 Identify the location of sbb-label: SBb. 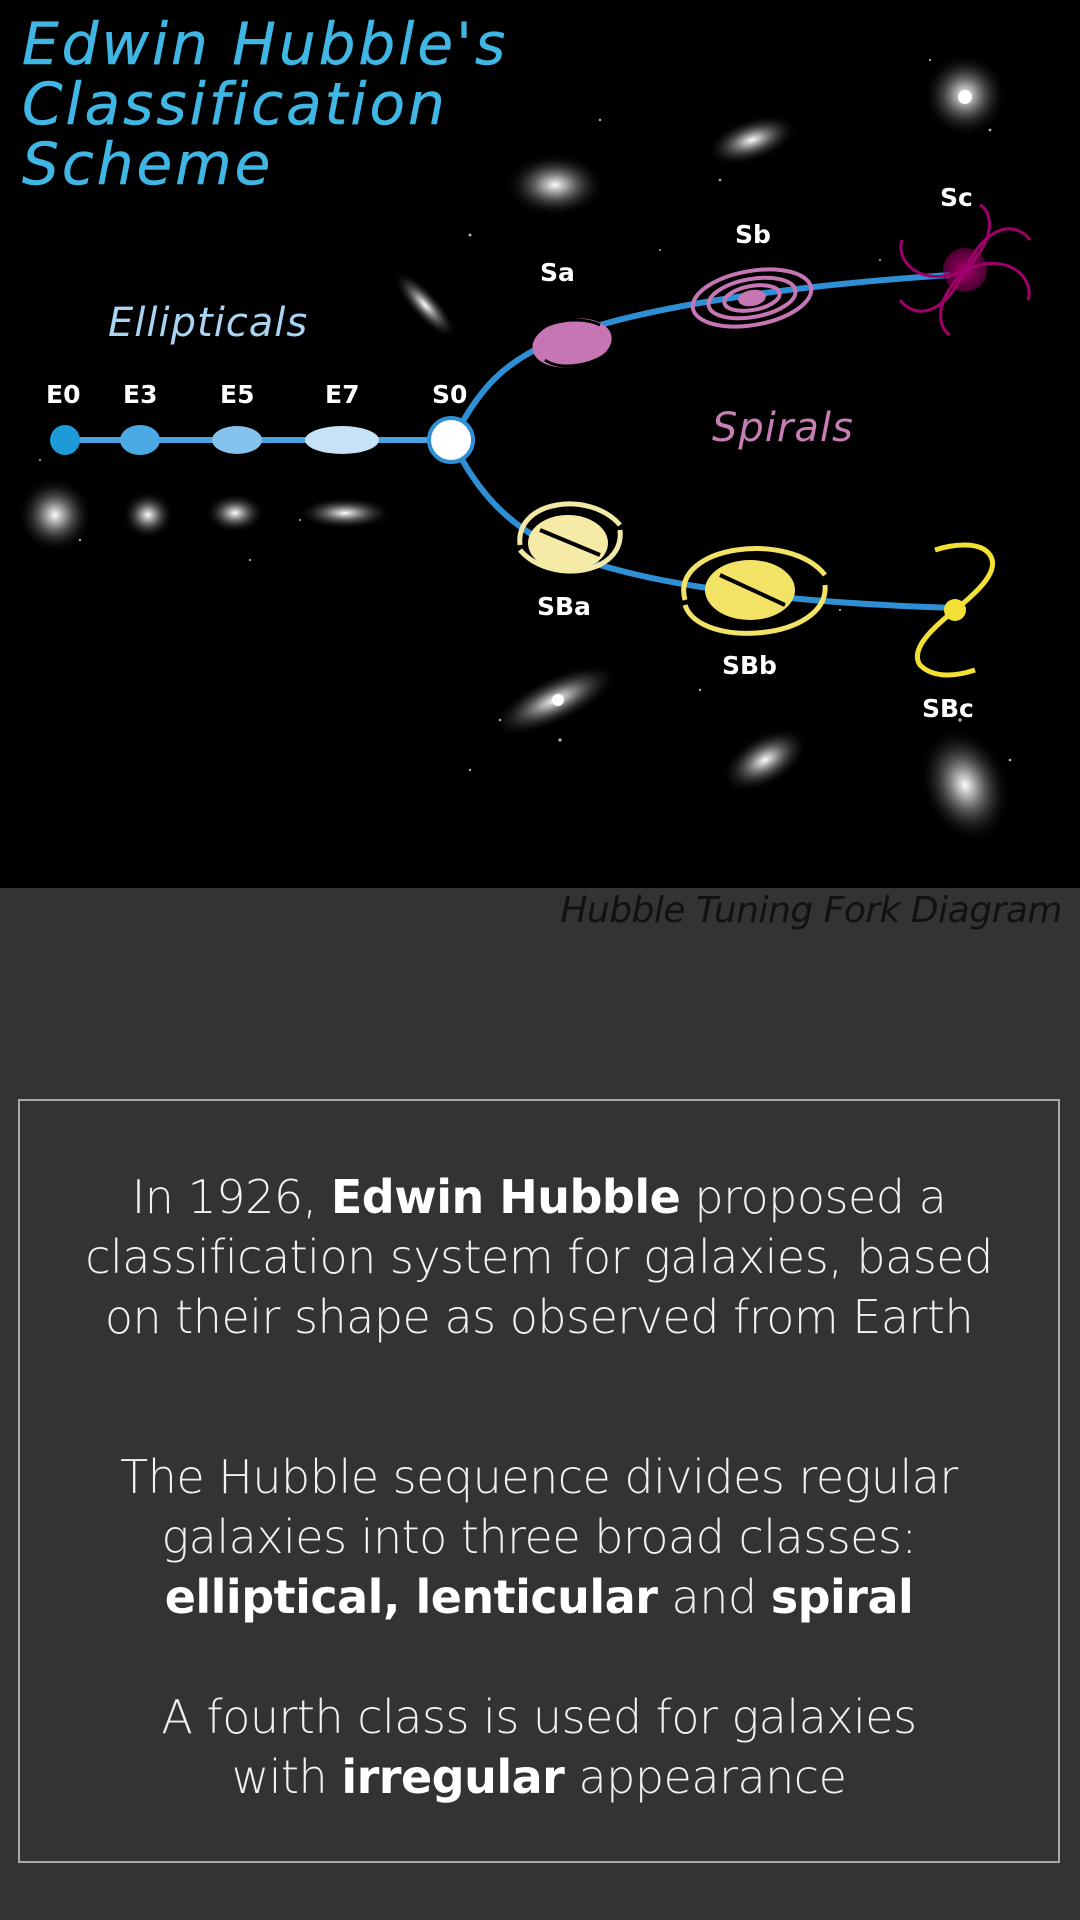
(749, 665).